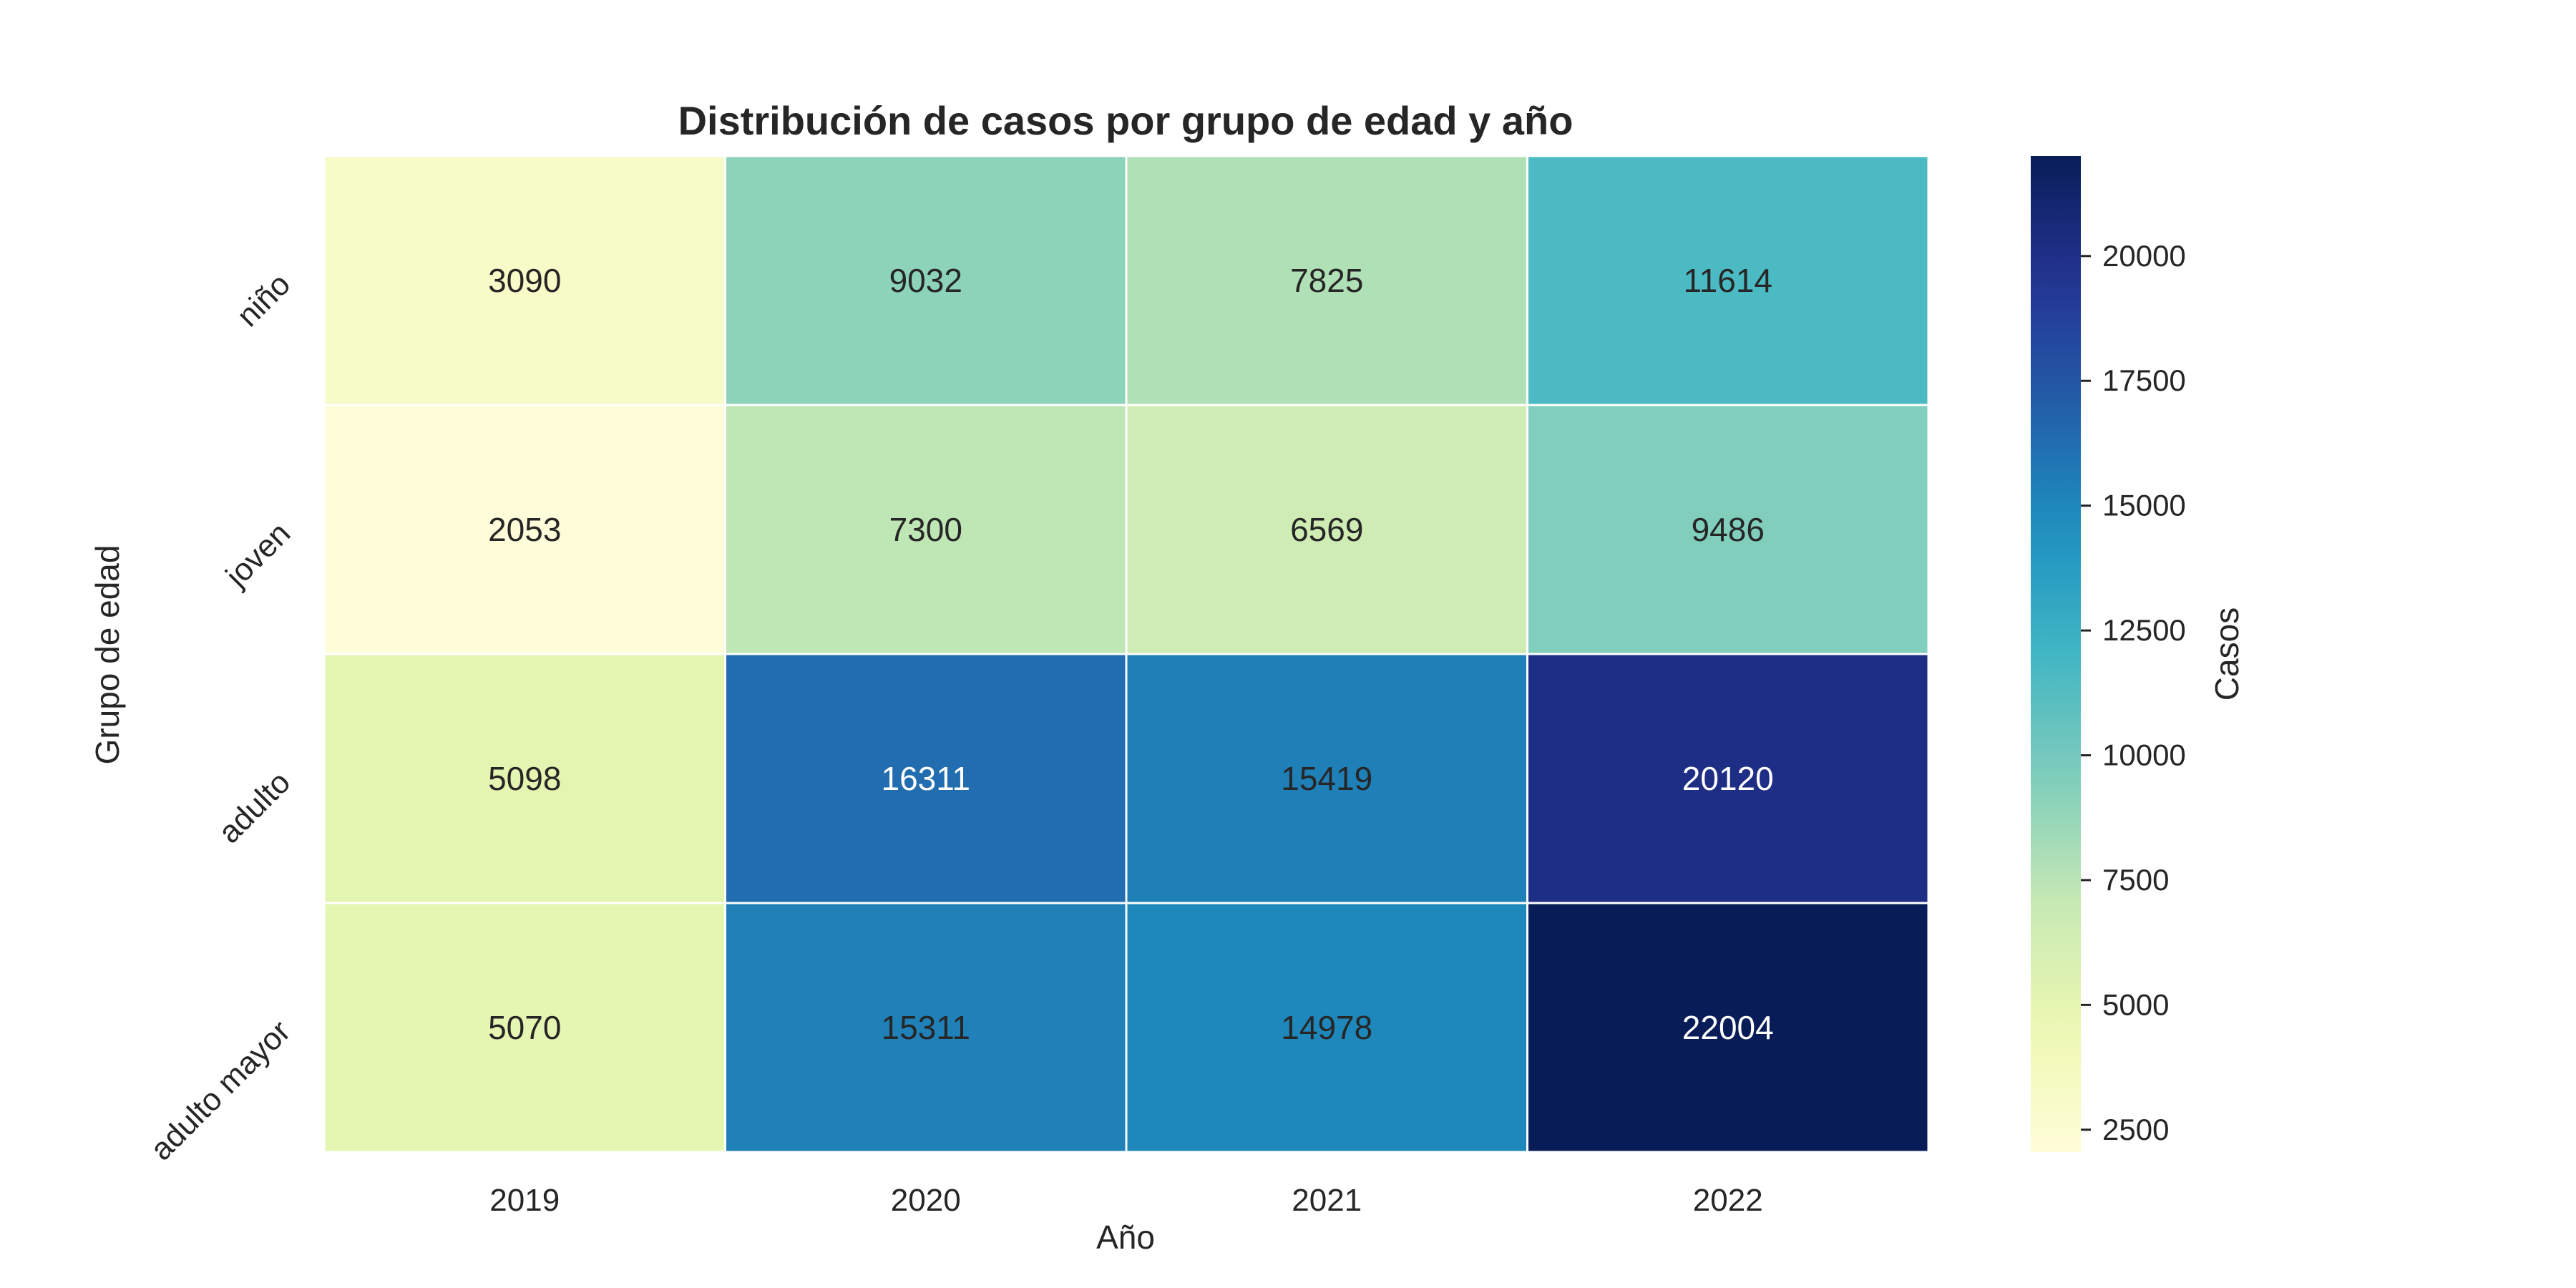 The image size is (2576, 1288). Describe the element at coordinates (221, 1091) in the screenshot. I see `y-tick-label: adulto mayor` at that location.